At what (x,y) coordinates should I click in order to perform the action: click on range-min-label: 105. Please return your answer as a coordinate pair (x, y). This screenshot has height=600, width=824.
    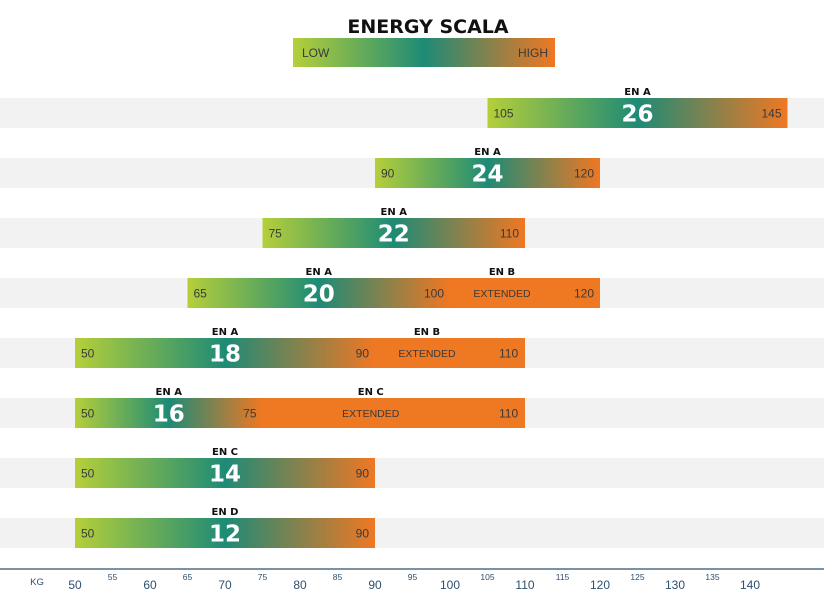
    Looking at the image, I should click on (504, 114).